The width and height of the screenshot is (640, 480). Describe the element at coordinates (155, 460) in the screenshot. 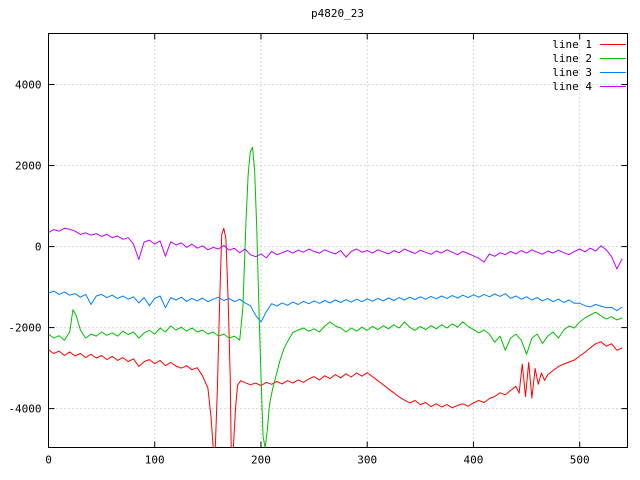

I see `x-tick-label: 100` at that location.